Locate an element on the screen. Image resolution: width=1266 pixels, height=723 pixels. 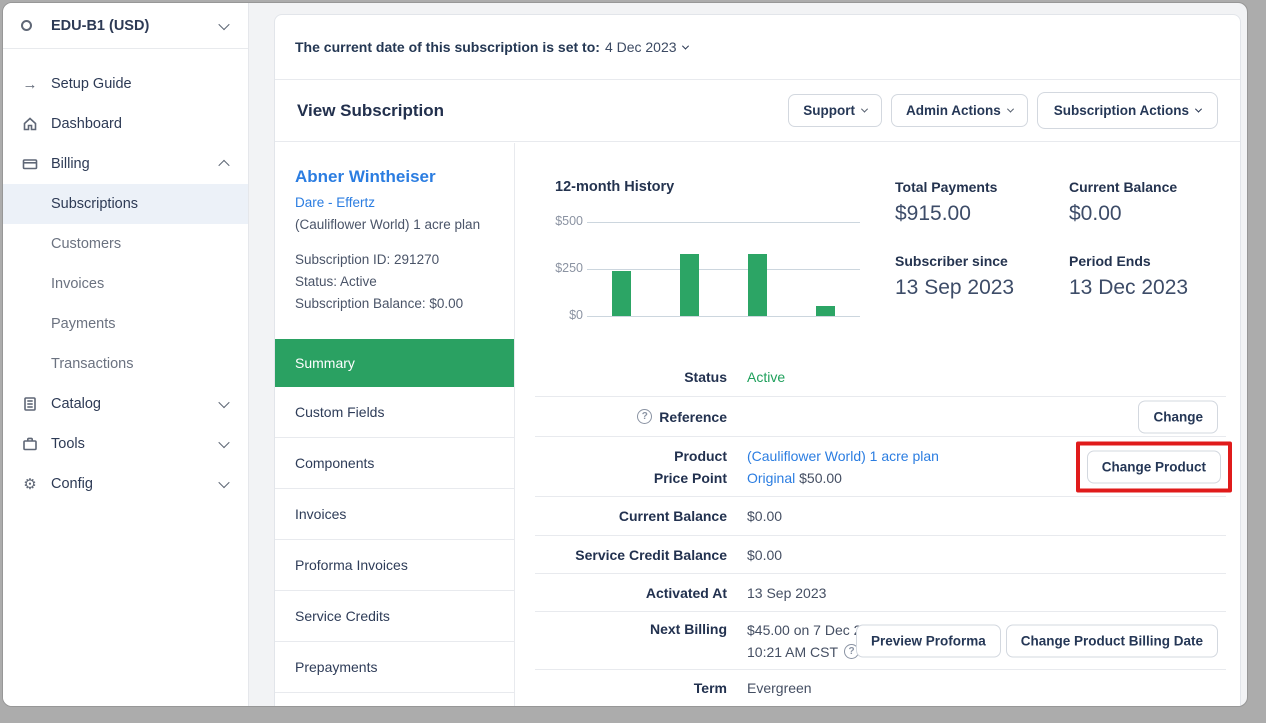
service-credit-balance-value: $0.00 is located at coordinates (765, 554).